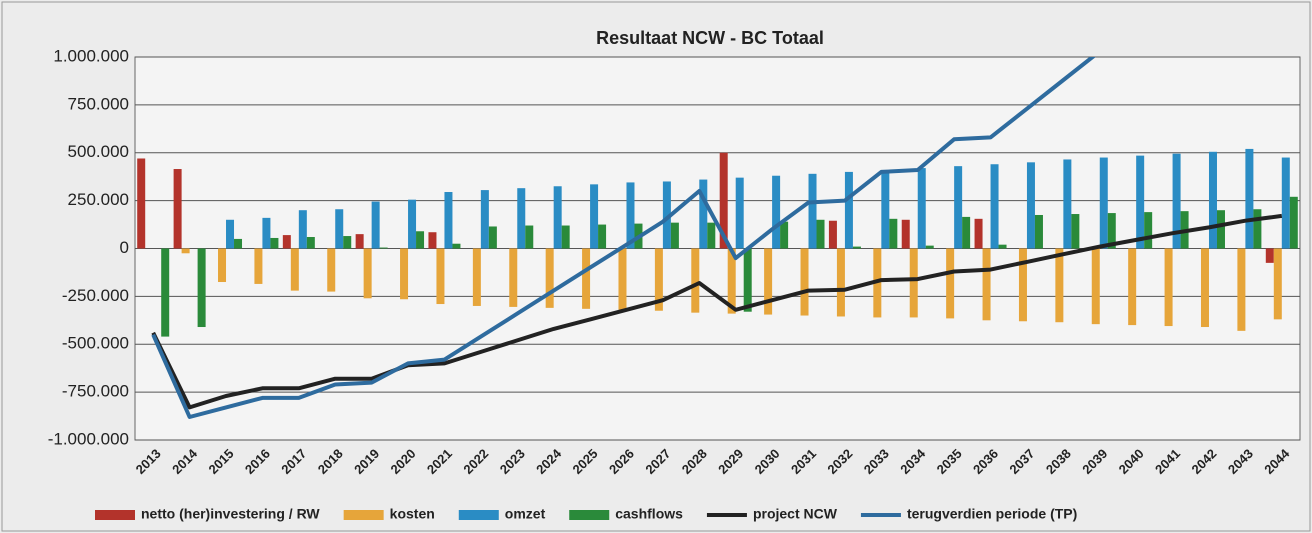  Describe the element at coordinates (710, 38) in the screenshot. I see `chart-title: Resultaat NCW - BC Totaal` at that location.